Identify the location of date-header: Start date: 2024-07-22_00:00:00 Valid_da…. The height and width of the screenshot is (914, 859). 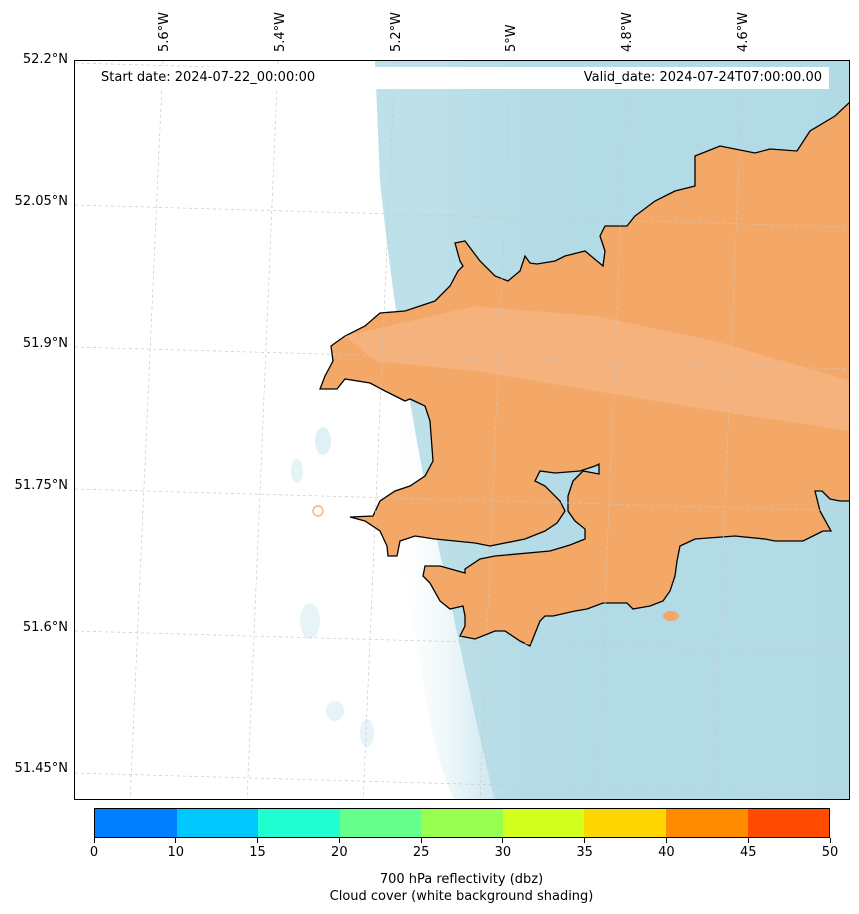
(461, 78).